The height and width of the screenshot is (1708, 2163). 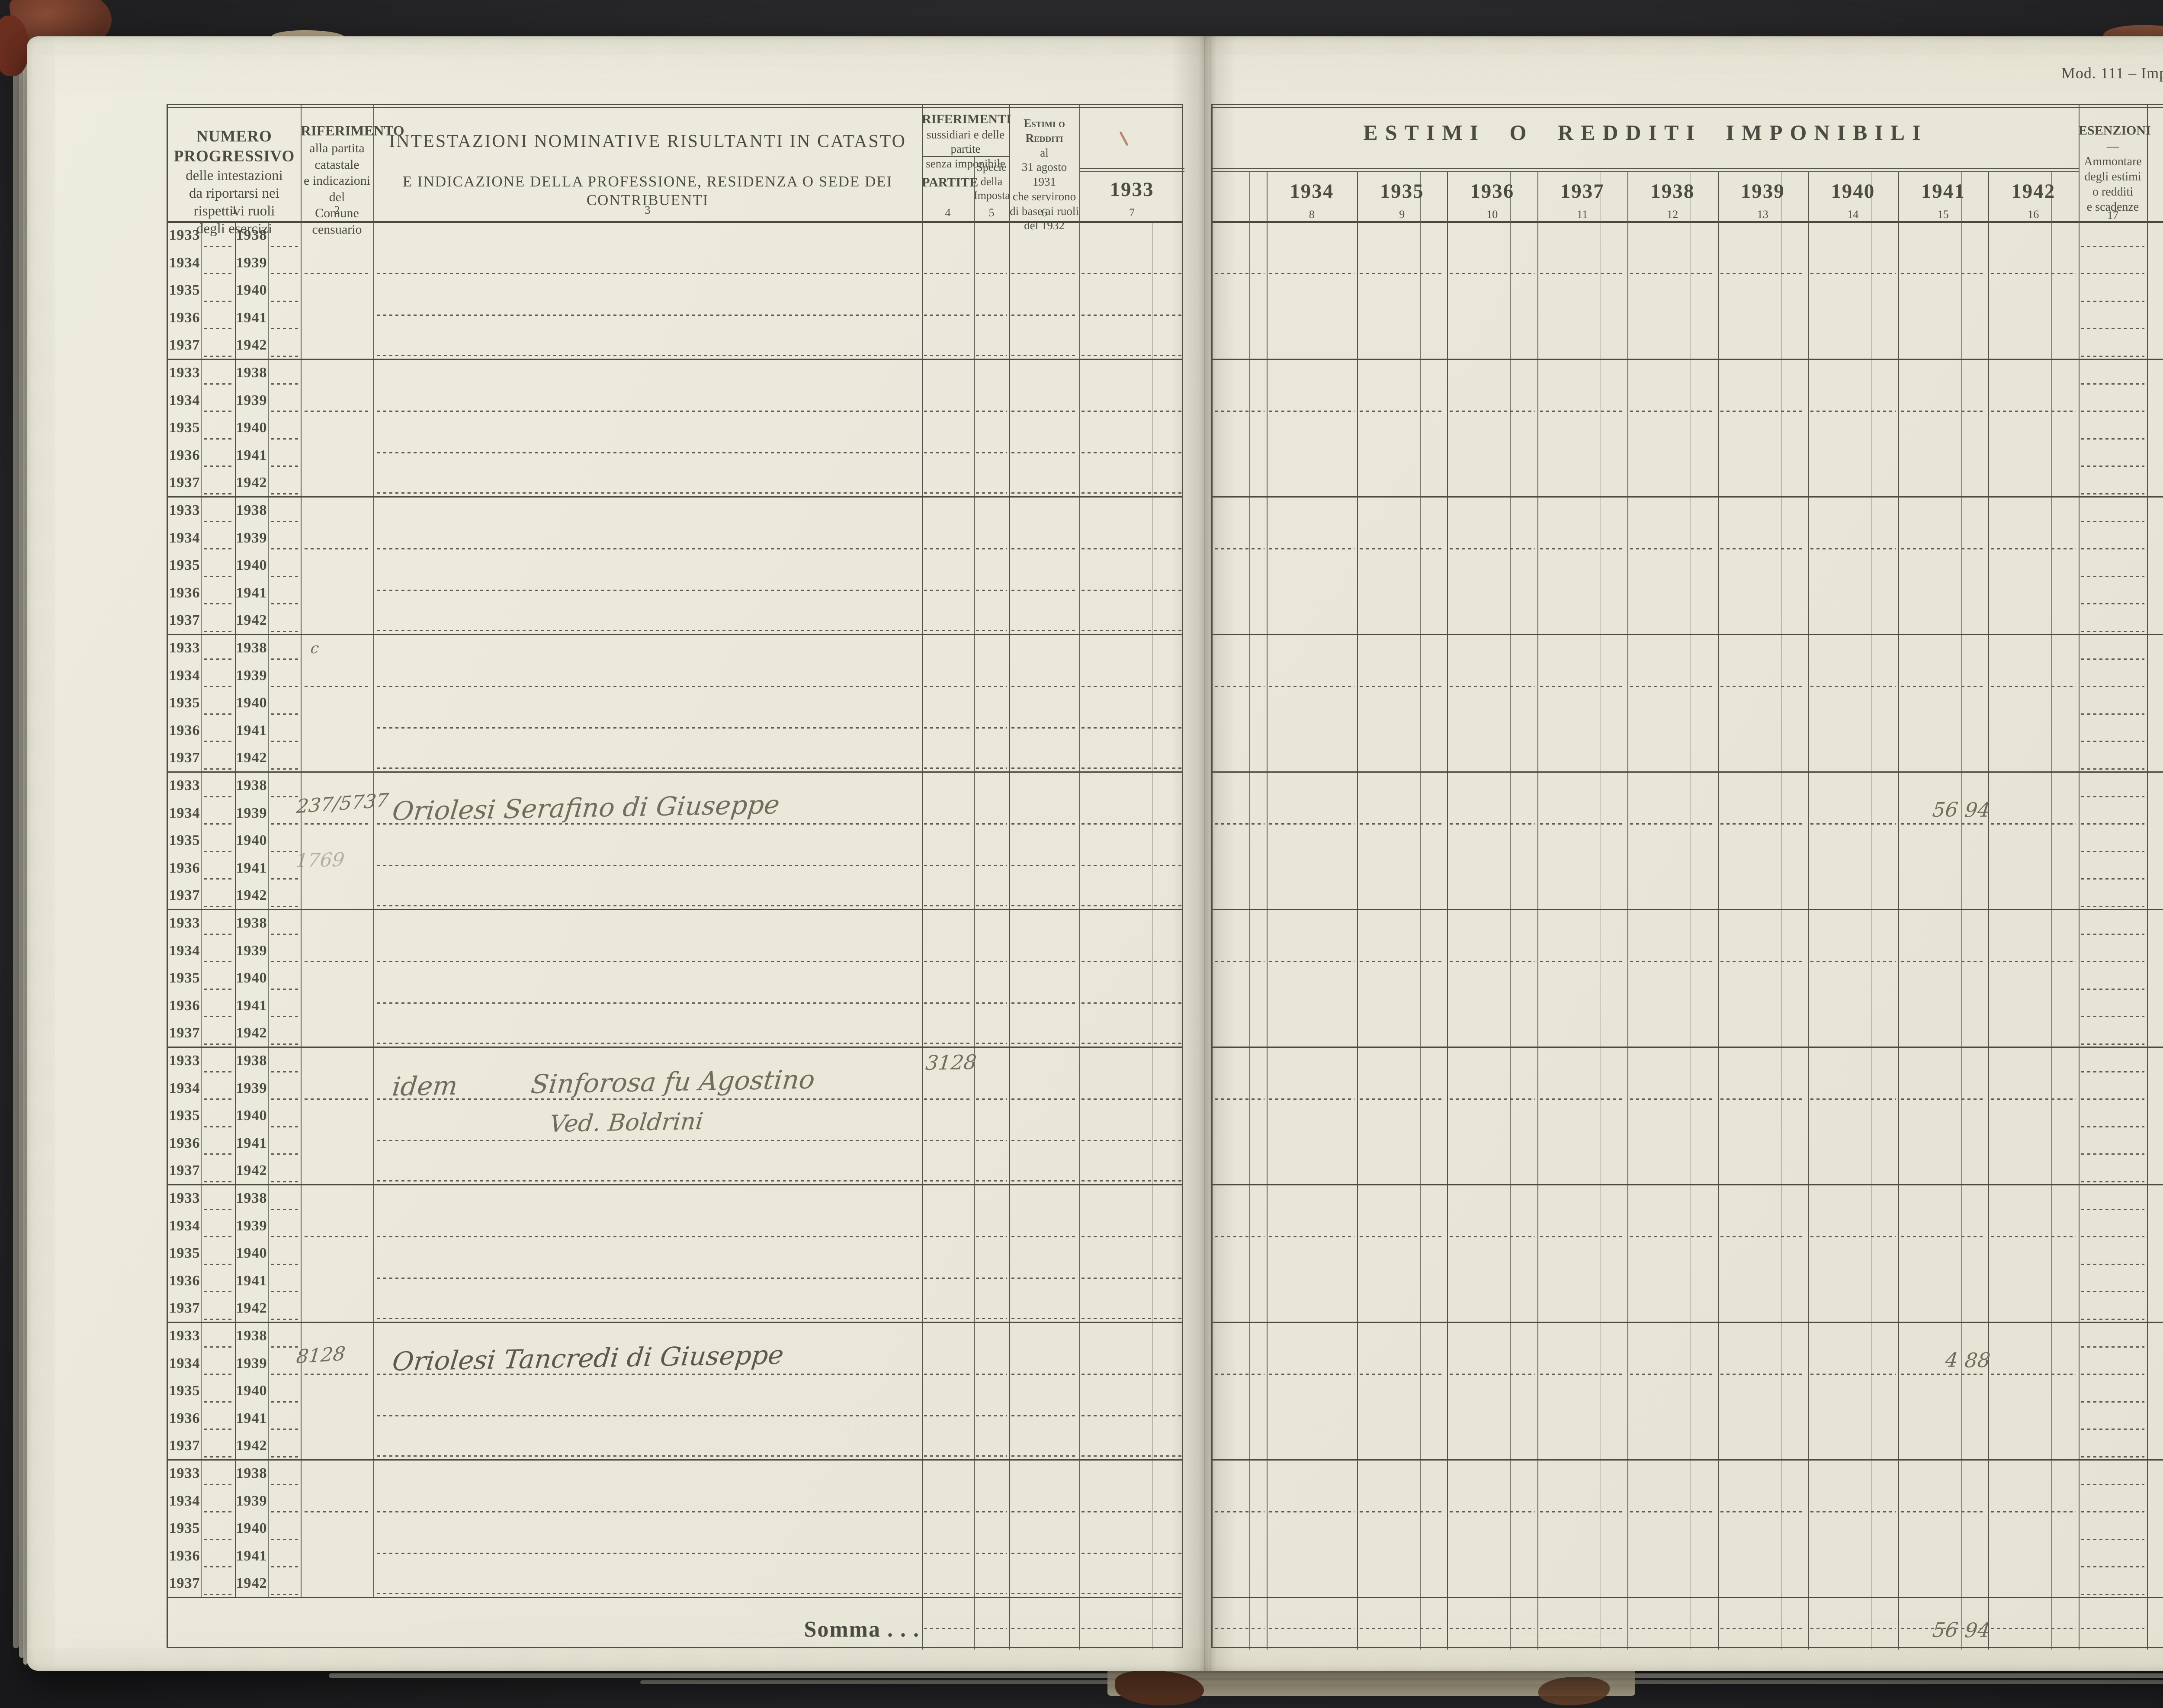 What do you see at coordinates (252, 566) in the screenshot?
I see `row-year-label: 1940` at bounding box center [252, 566].